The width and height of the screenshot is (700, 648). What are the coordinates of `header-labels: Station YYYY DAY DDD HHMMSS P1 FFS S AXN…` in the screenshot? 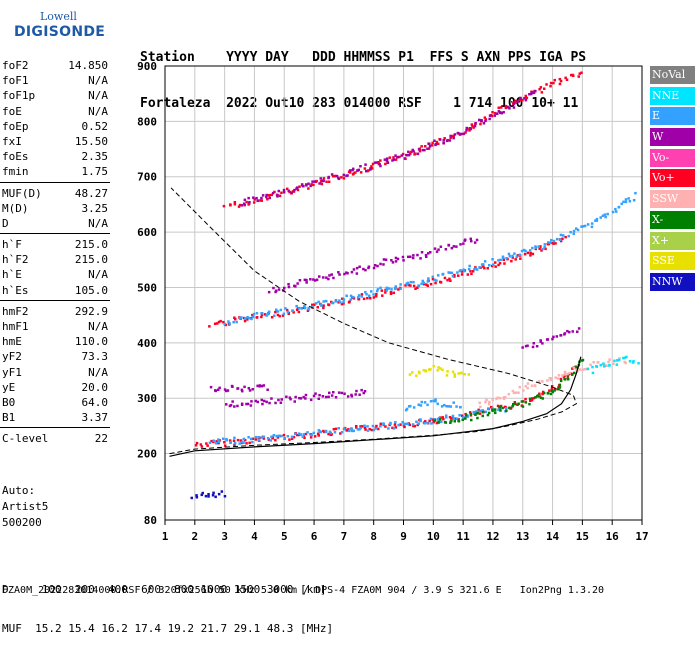 It's located at (363, 57).